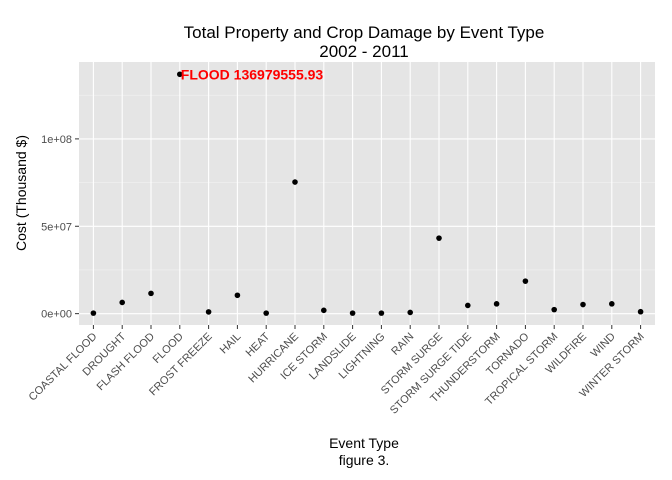 Image resolution: width=672 pixels, height=480 pixels. What do you see at coordinates (364, 443) in the screenshot?
I see `x-axis-title: Event Type` at bounding box center [364, 443].